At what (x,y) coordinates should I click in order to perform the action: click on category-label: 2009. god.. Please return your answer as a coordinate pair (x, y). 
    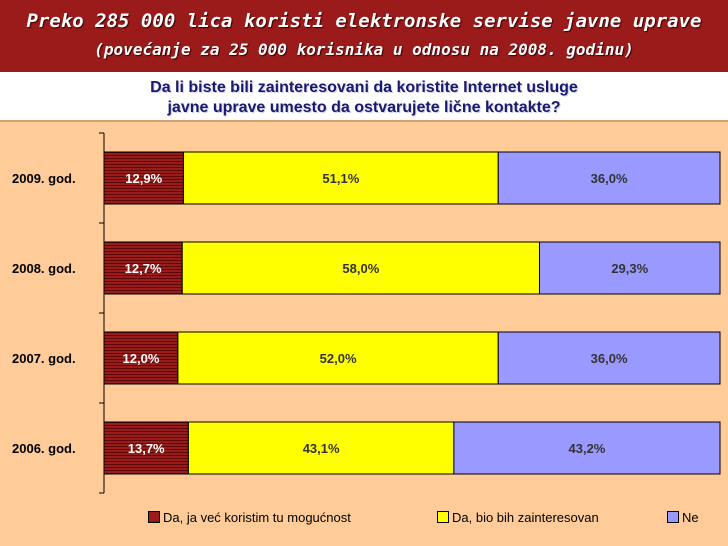
    Looking at the image, I should click on (44, 178).